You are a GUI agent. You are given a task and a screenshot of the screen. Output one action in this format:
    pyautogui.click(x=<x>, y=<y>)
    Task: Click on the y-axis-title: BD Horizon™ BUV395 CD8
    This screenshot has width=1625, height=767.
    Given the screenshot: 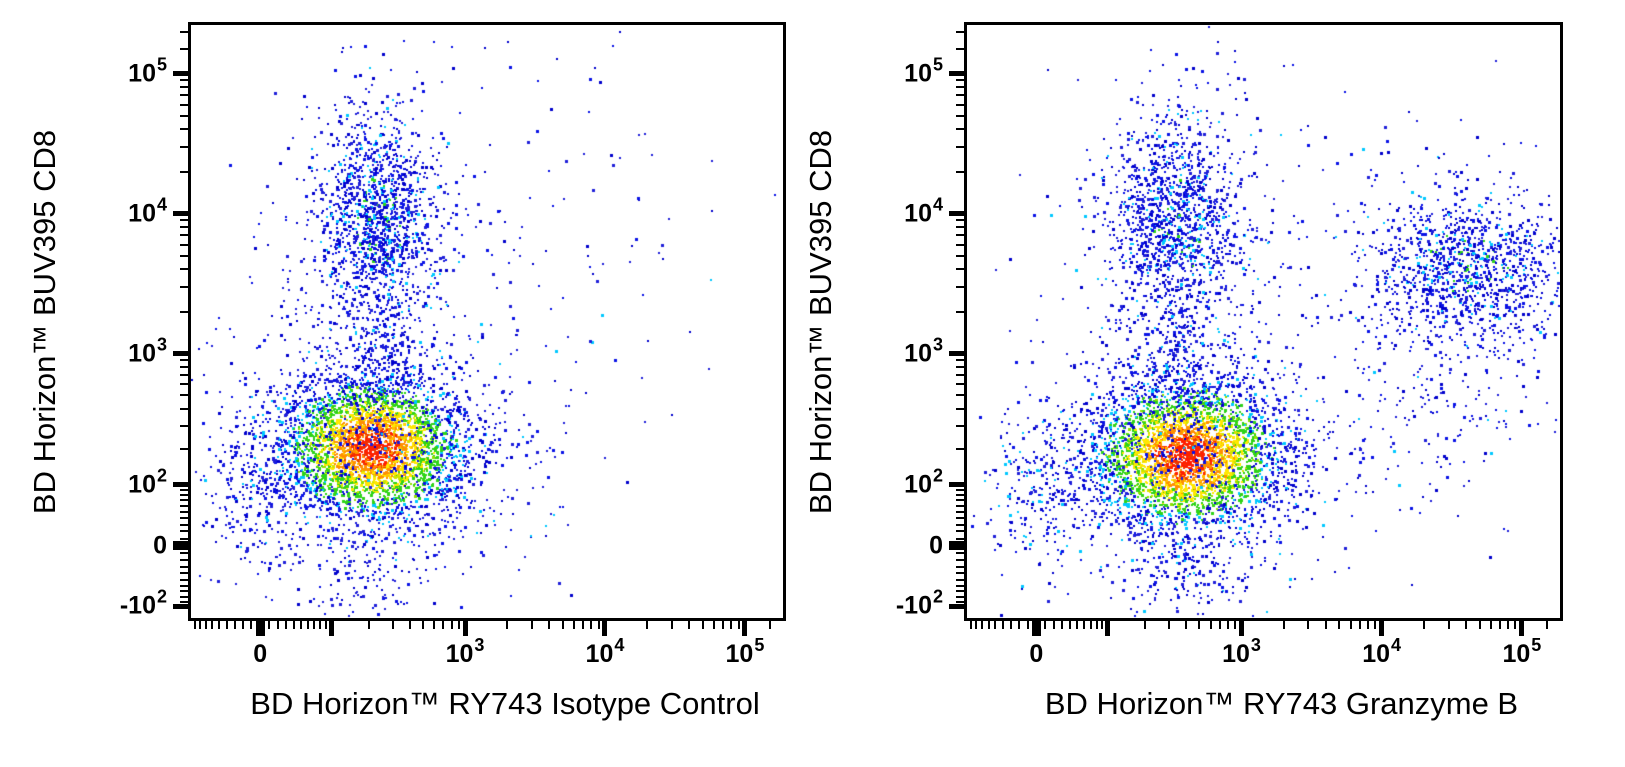 What is the action you would take?
    pyautogui.click(x=820, y=321)
    